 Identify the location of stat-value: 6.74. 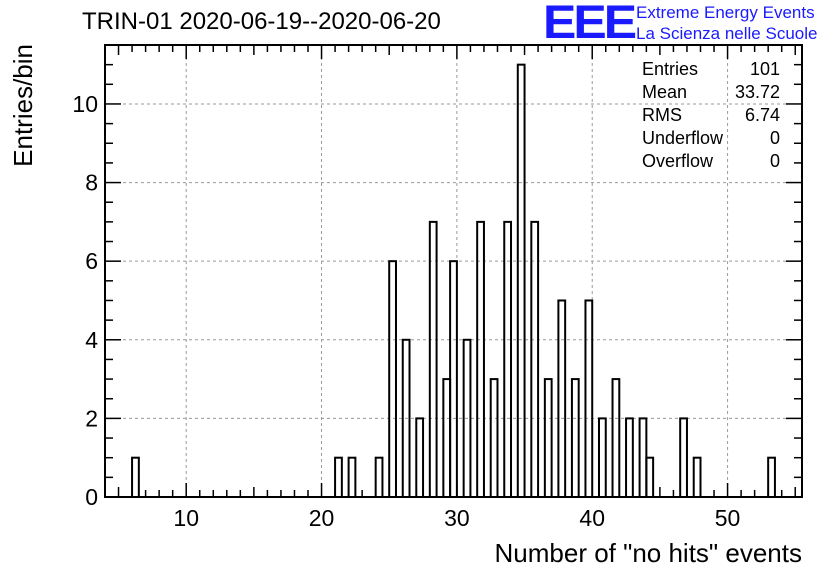
(762, 115).